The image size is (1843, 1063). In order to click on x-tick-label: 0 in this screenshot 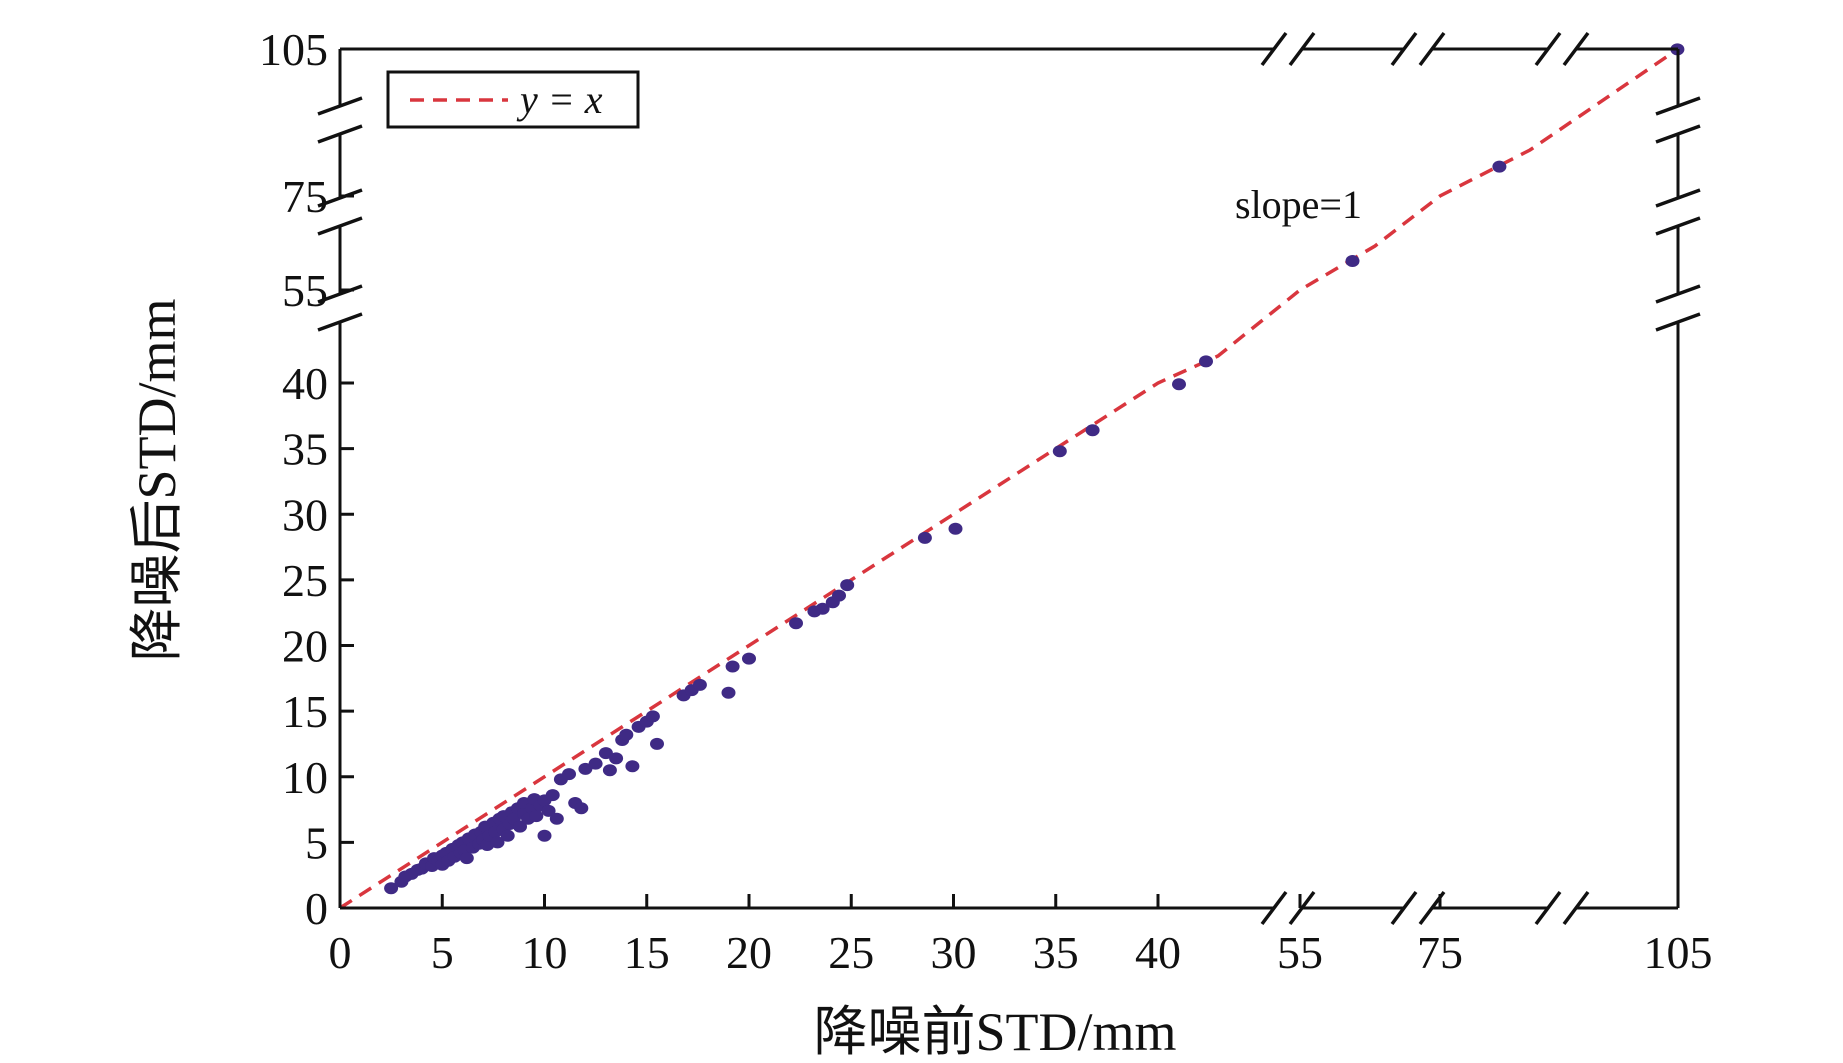, I will do `click(340, 952)`.